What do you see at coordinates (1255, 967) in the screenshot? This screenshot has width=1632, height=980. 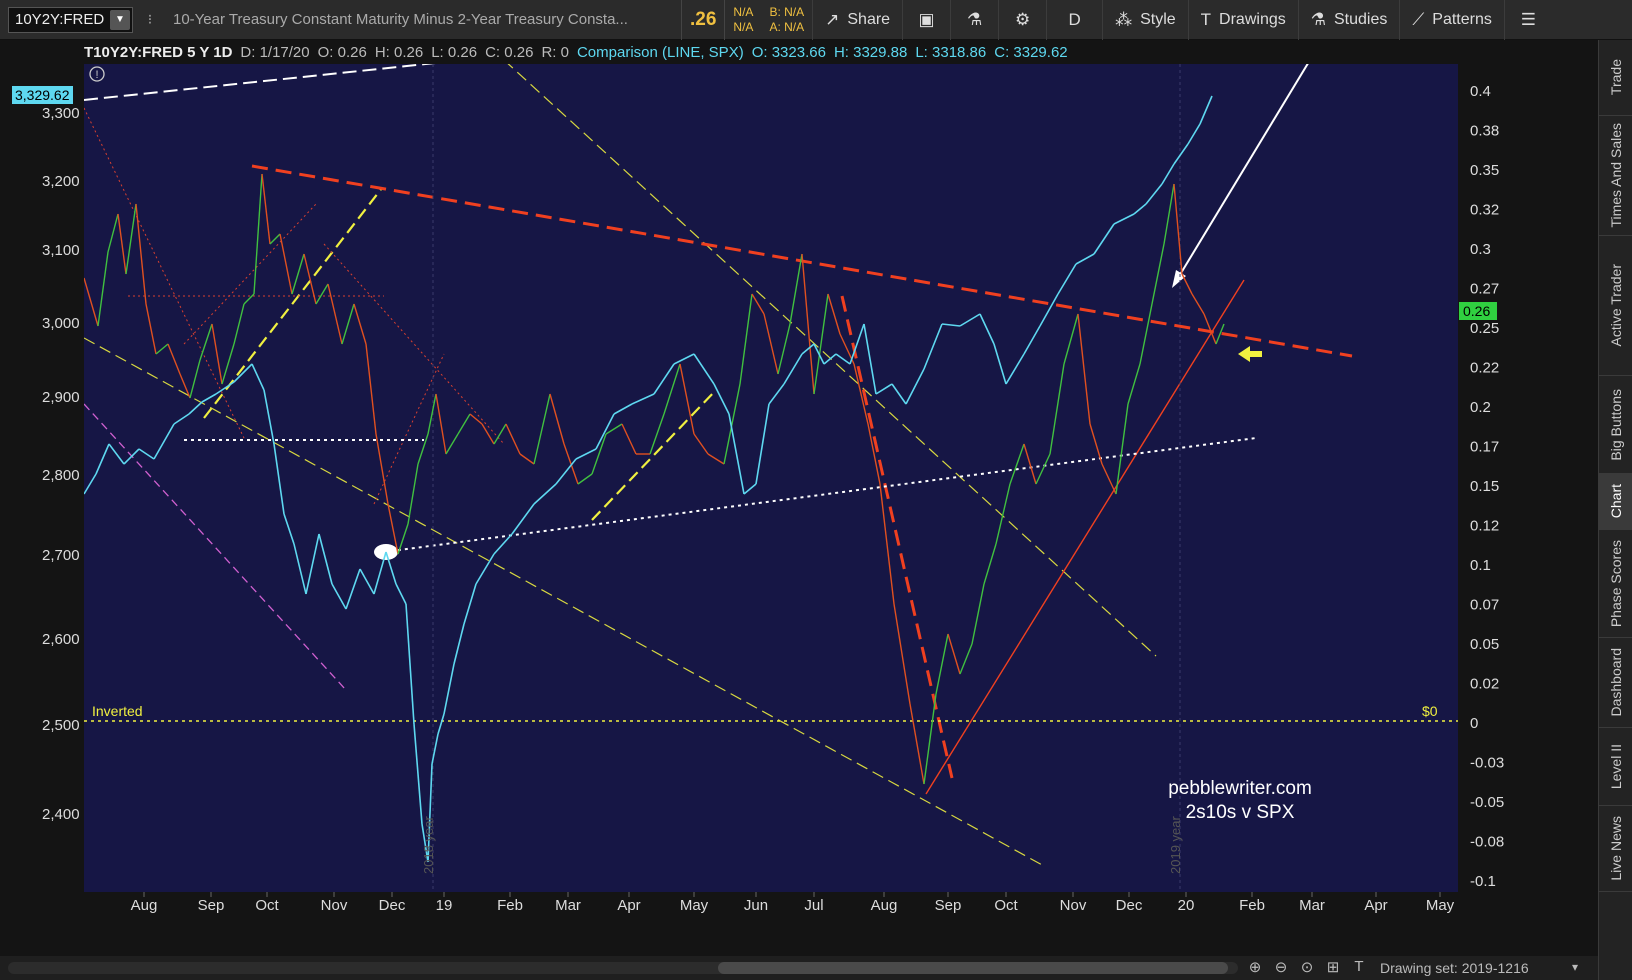 I see `zoom-in-icon: ⊕` at bounding box center [1255, 967].